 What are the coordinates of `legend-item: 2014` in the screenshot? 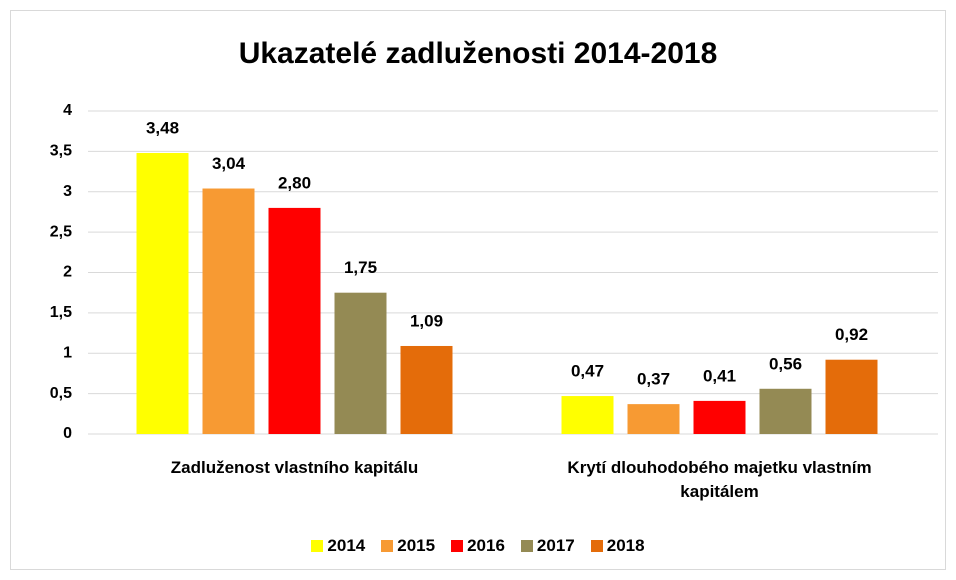 It's located at (338, 546).